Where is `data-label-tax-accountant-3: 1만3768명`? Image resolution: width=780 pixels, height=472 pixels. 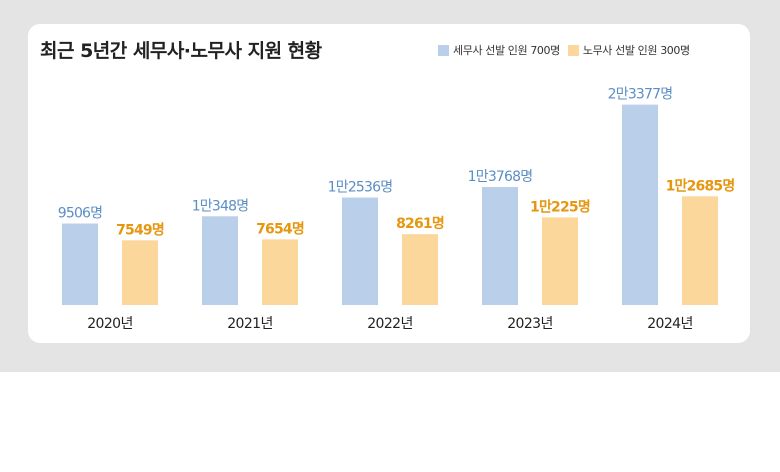 data-label-tax-accountant-3: 1만3768명 is located at coordinates (500, 177).